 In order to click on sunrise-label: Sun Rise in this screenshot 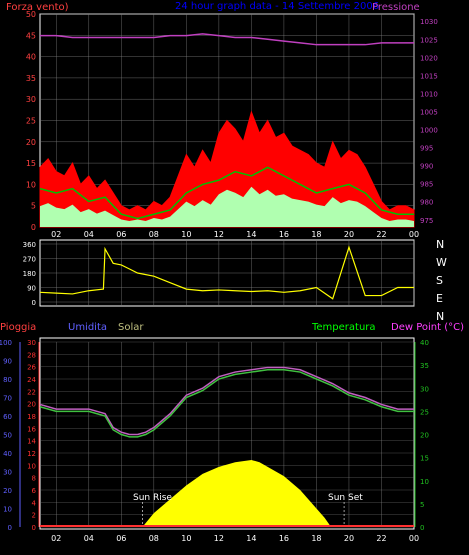, I will do `click(152, 498)`.